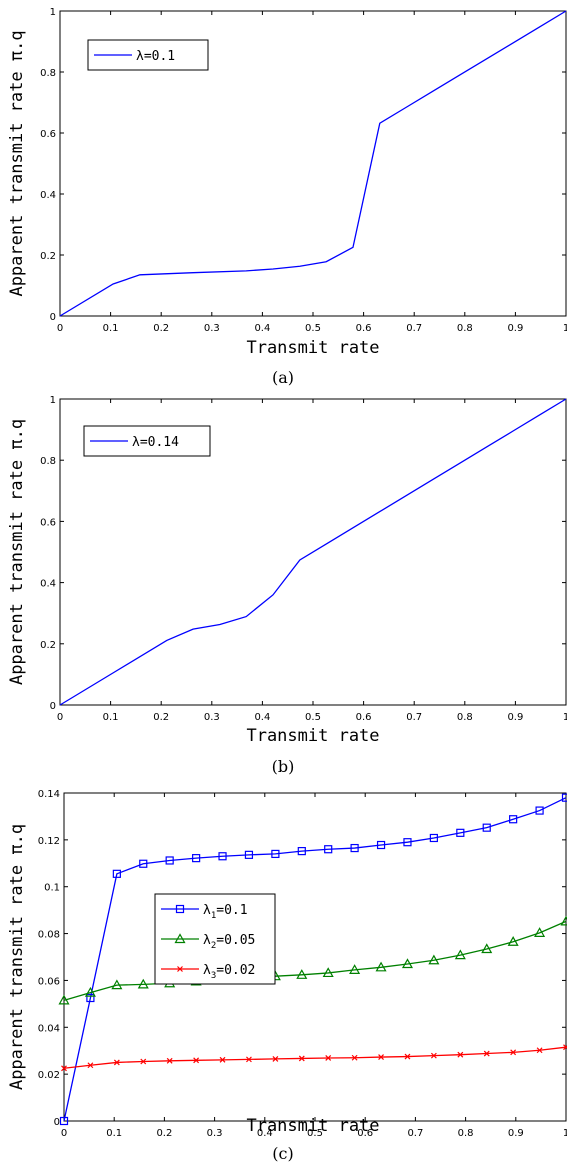 The height and width of the screenshot is (1165, 567). What do you see at coordinates (49, 1028) in the screenshot?
I see `y-tick-label: 0.04` at bounding box center [49, 1028].